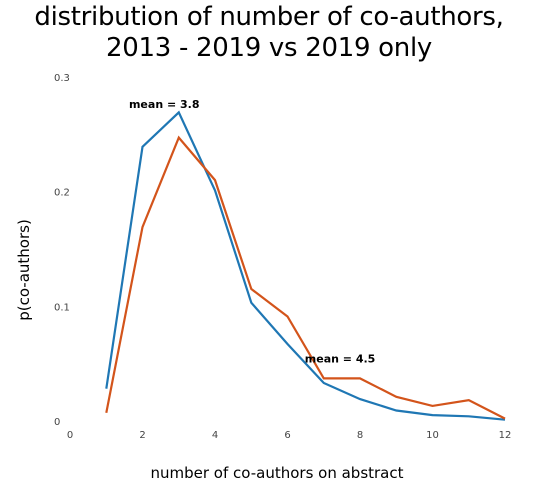 This screenshot has height=497, width=538. I want to click on x-tick-label: 10, so click(432, 435).